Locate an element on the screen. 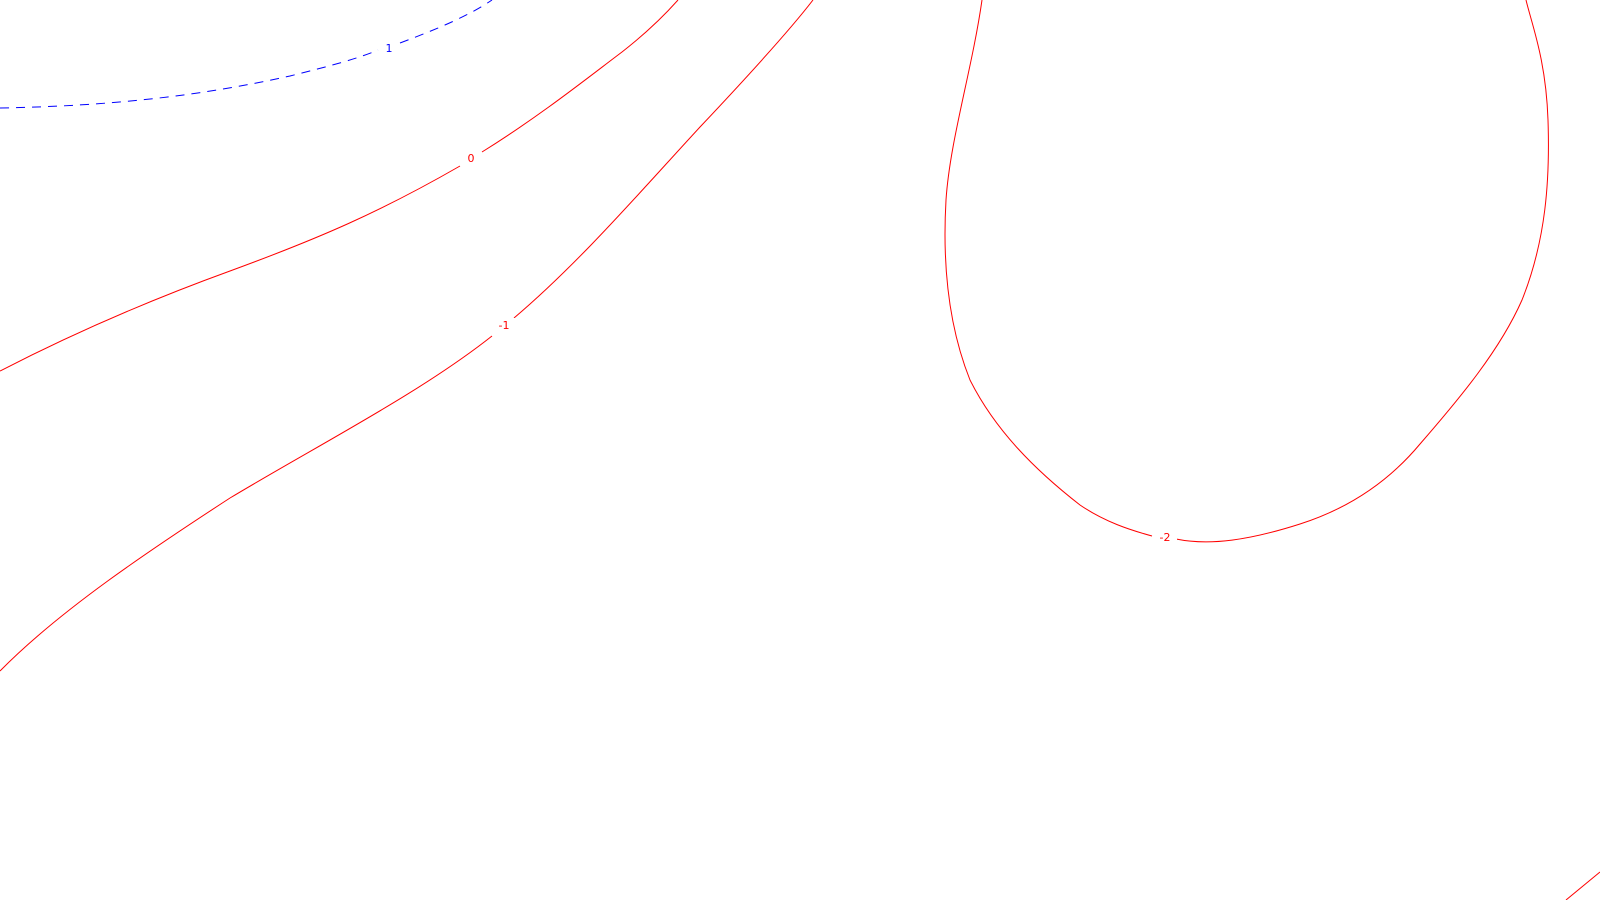 The image size is (1600, 900). contour-label-minus-2: -2 is located at coordinates (1165, 537).